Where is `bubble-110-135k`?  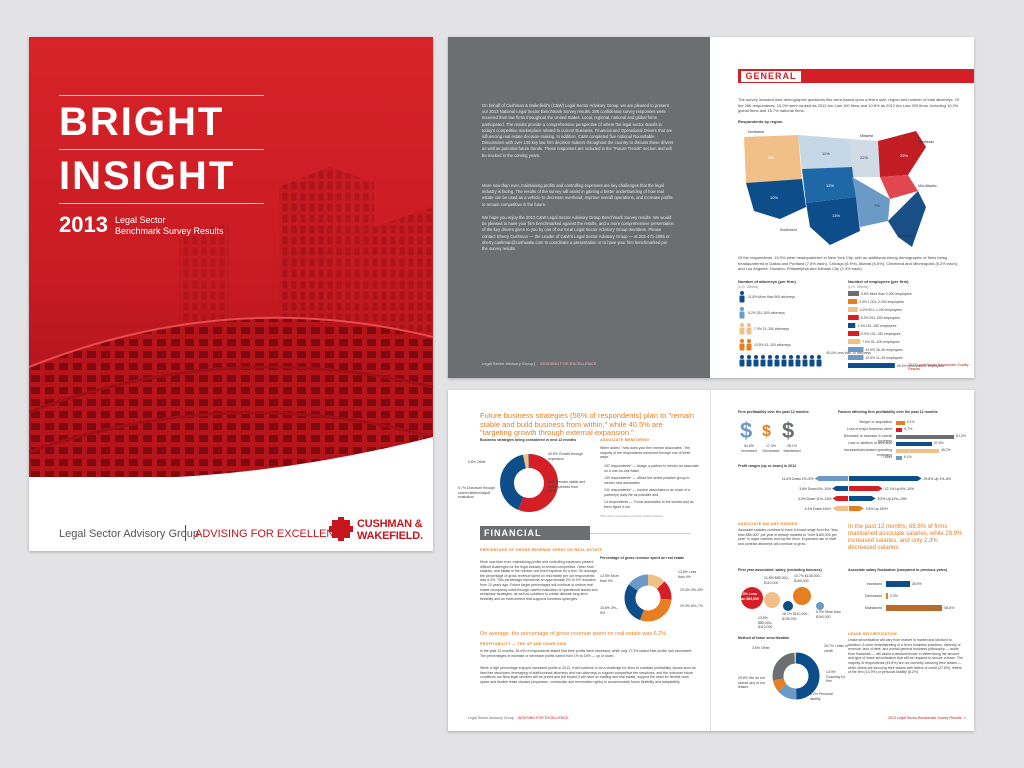
bubble-110-135k is located at coordinates (788, 606).